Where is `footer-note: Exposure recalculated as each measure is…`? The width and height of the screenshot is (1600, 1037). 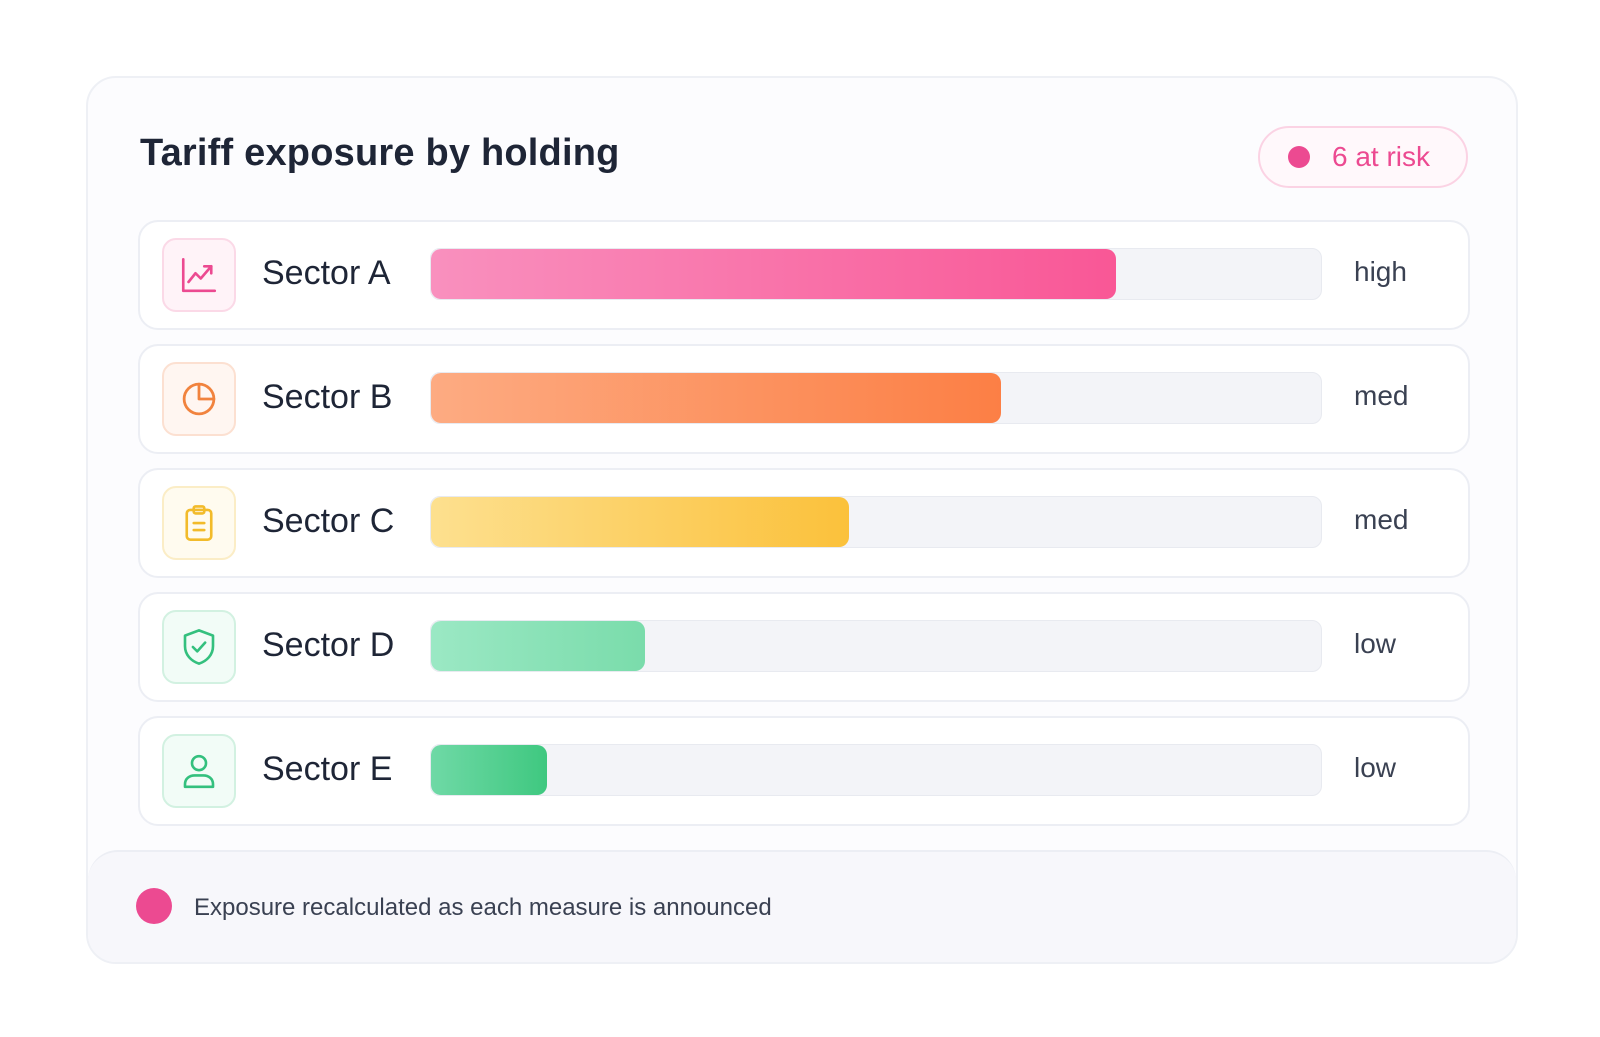
footer-note: Exposure recalculated as each measure is… is located at coordinates (483, 907).